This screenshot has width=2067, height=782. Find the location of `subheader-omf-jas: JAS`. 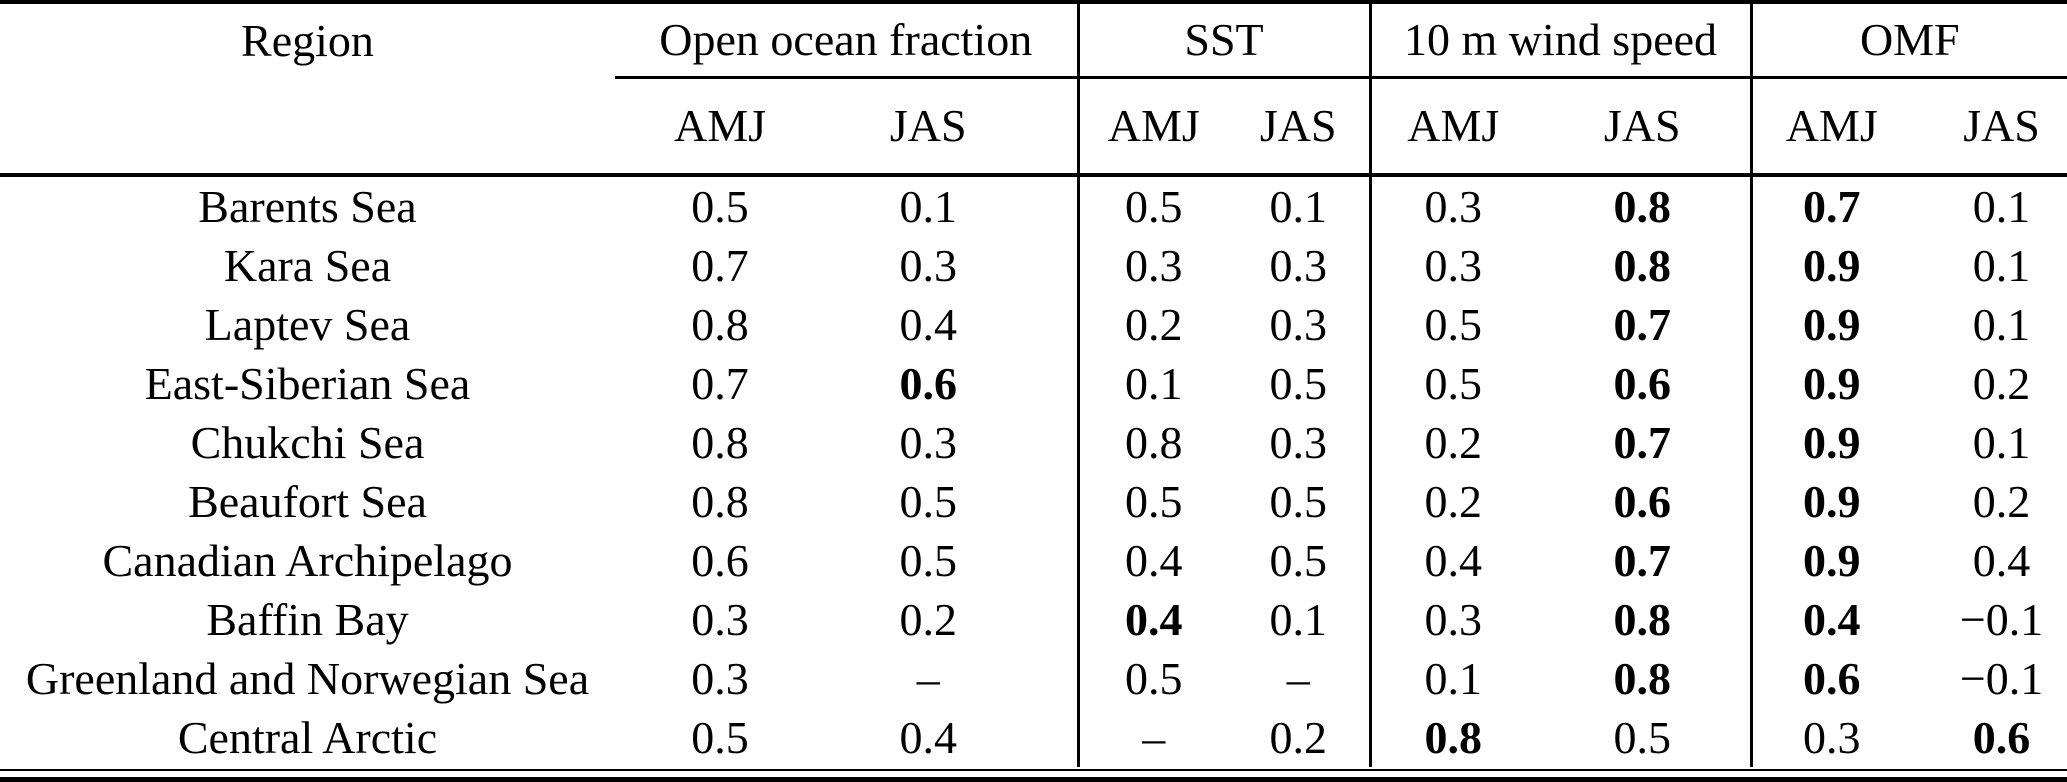

subheader-omf-jas: JAS is located at coordinates (1989, 127).